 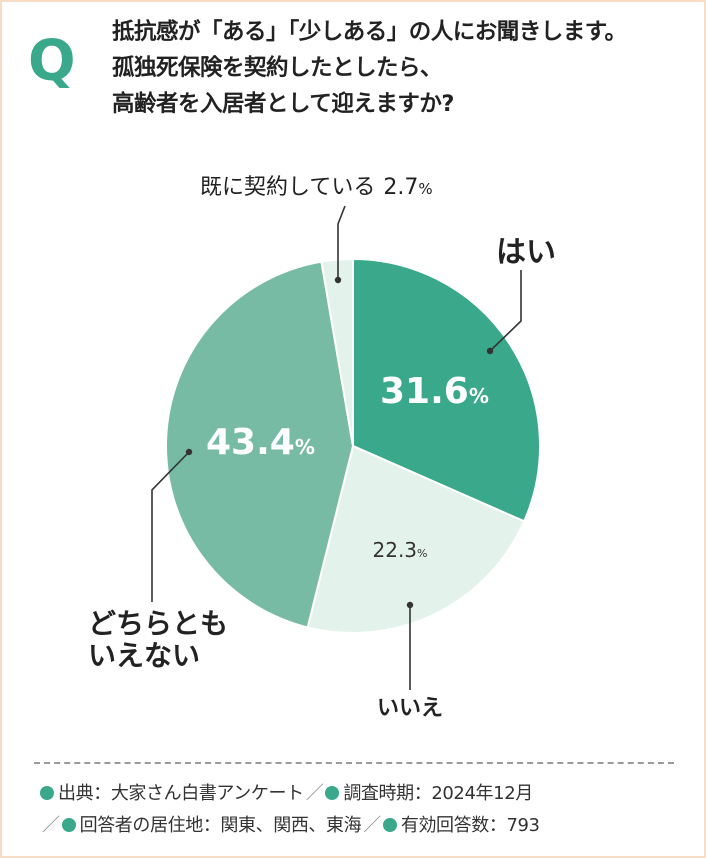 What do you see at coordinates (207, 793) in the screenshot?
I see `source-value: 大家さん白書アンケート` at bounding box center [207, 793].